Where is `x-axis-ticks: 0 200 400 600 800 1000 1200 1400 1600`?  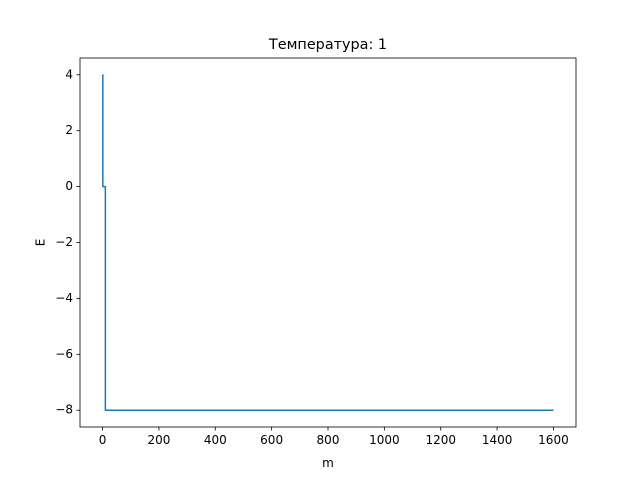
x-axis-ticks: 0 200 400 600 800 1000 1200 1400 1600 is located at coordinates (334, 437).